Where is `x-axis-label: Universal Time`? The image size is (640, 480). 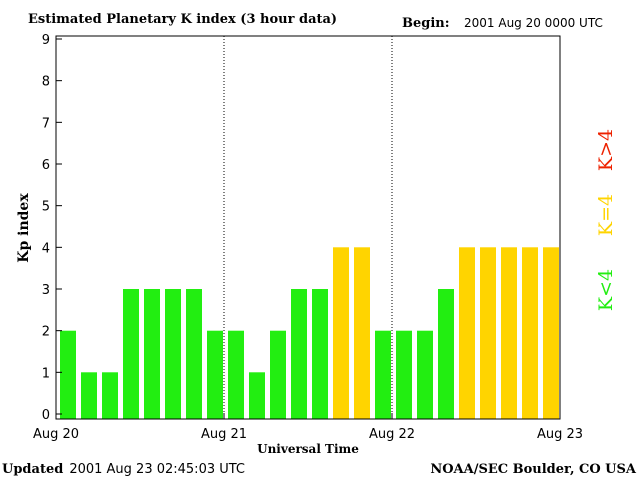 x-axis-label: Universal Time is located at coordinates (308, 449).